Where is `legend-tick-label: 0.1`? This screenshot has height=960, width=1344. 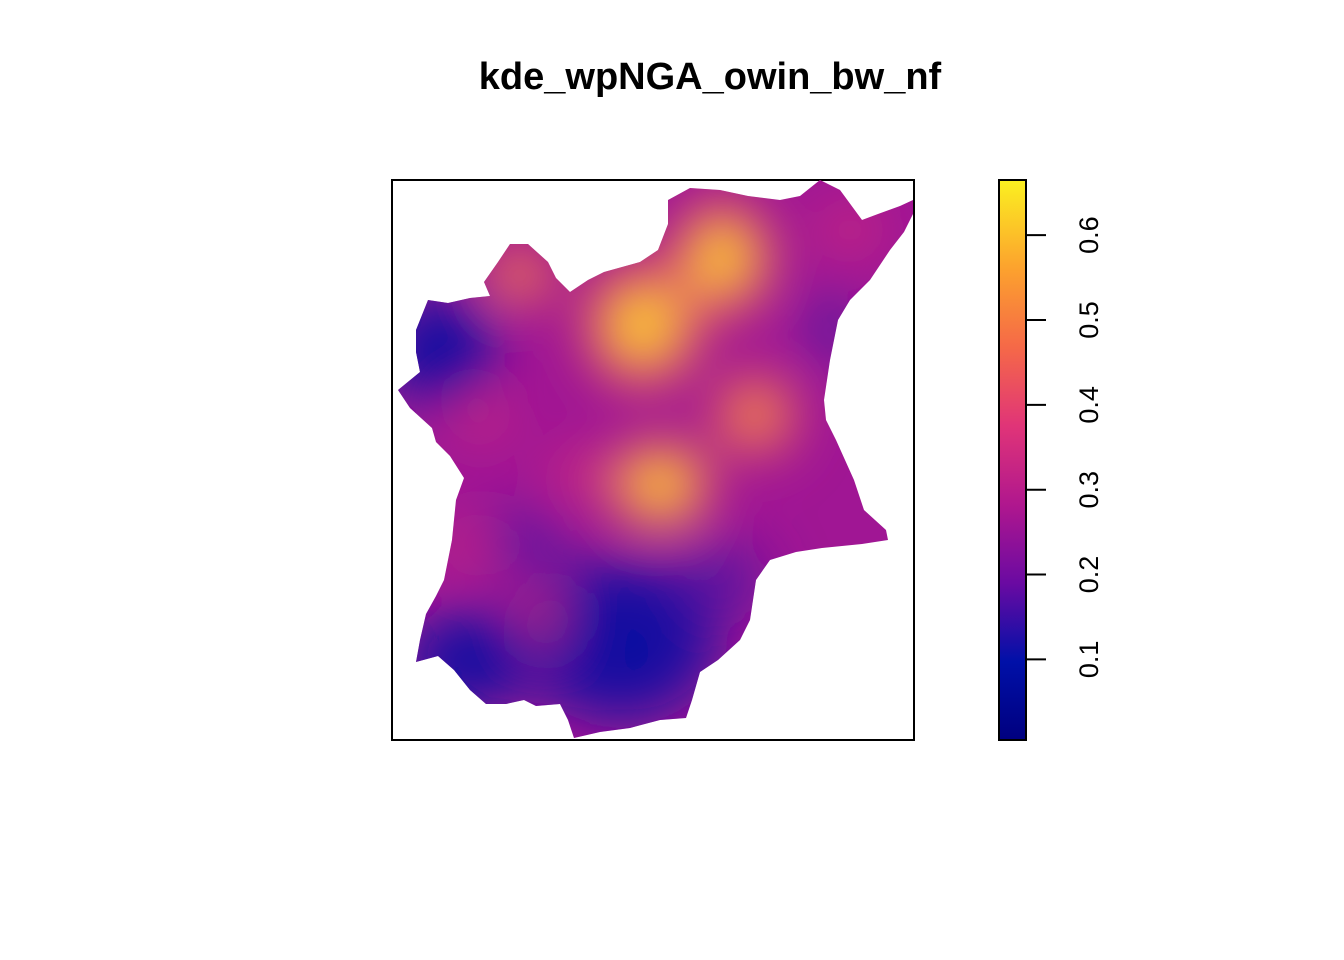
legend-tick-label: 0.1 is located at coordinates (1089, 660).